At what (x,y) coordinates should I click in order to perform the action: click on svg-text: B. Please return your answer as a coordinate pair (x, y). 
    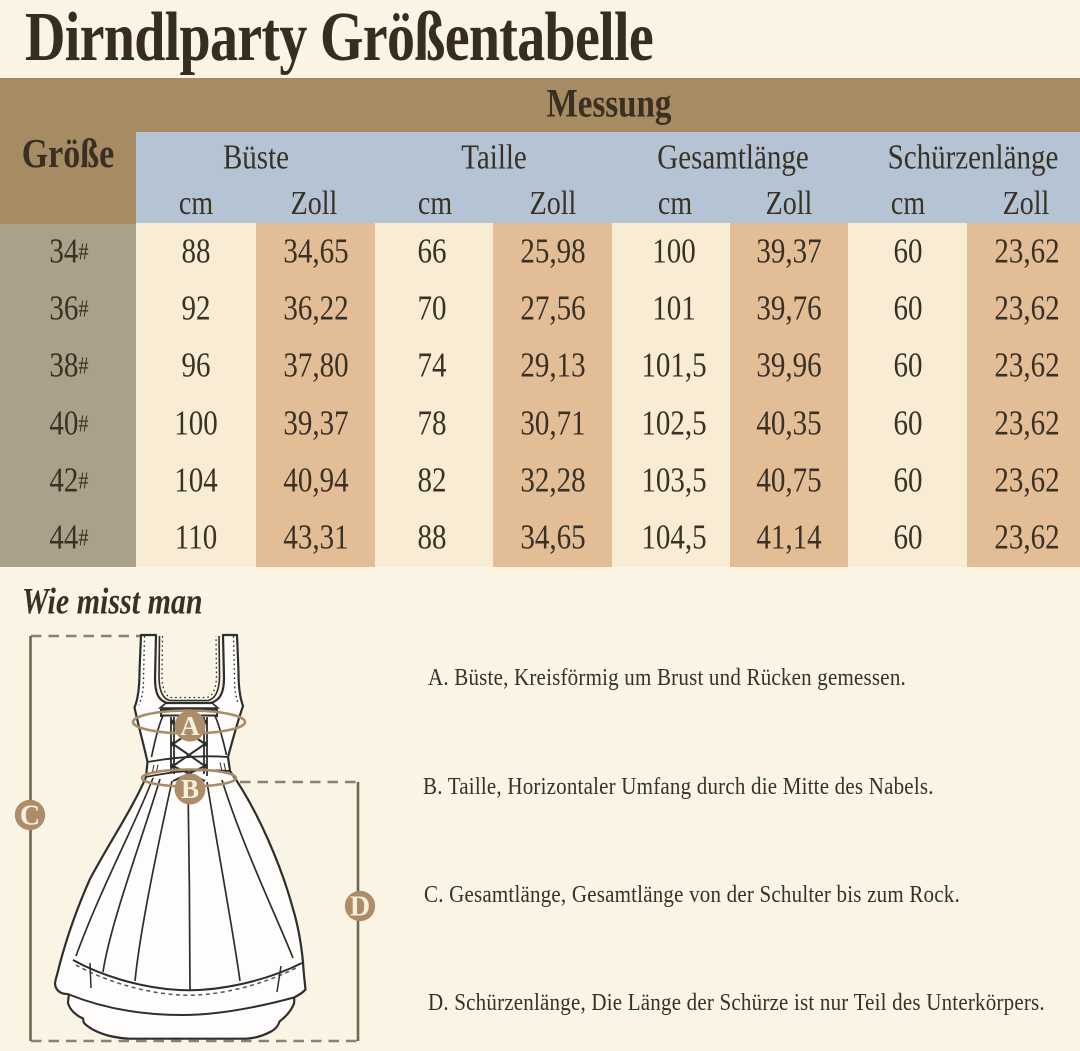
    Looking at the image, I should click on (190, 789).